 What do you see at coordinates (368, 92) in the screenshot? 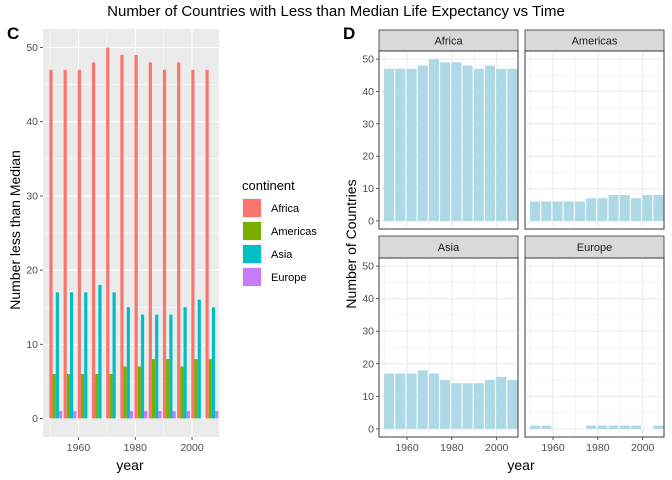
I see `facet-africa-y-tick-label: 40` at bounding box center [368, 92].